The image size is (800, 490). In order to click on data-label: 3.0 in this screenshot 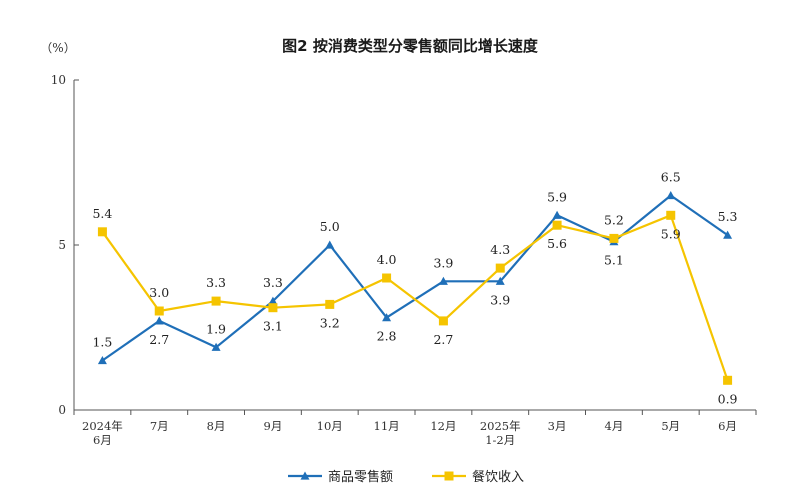, I will do `click(159, 292)`.